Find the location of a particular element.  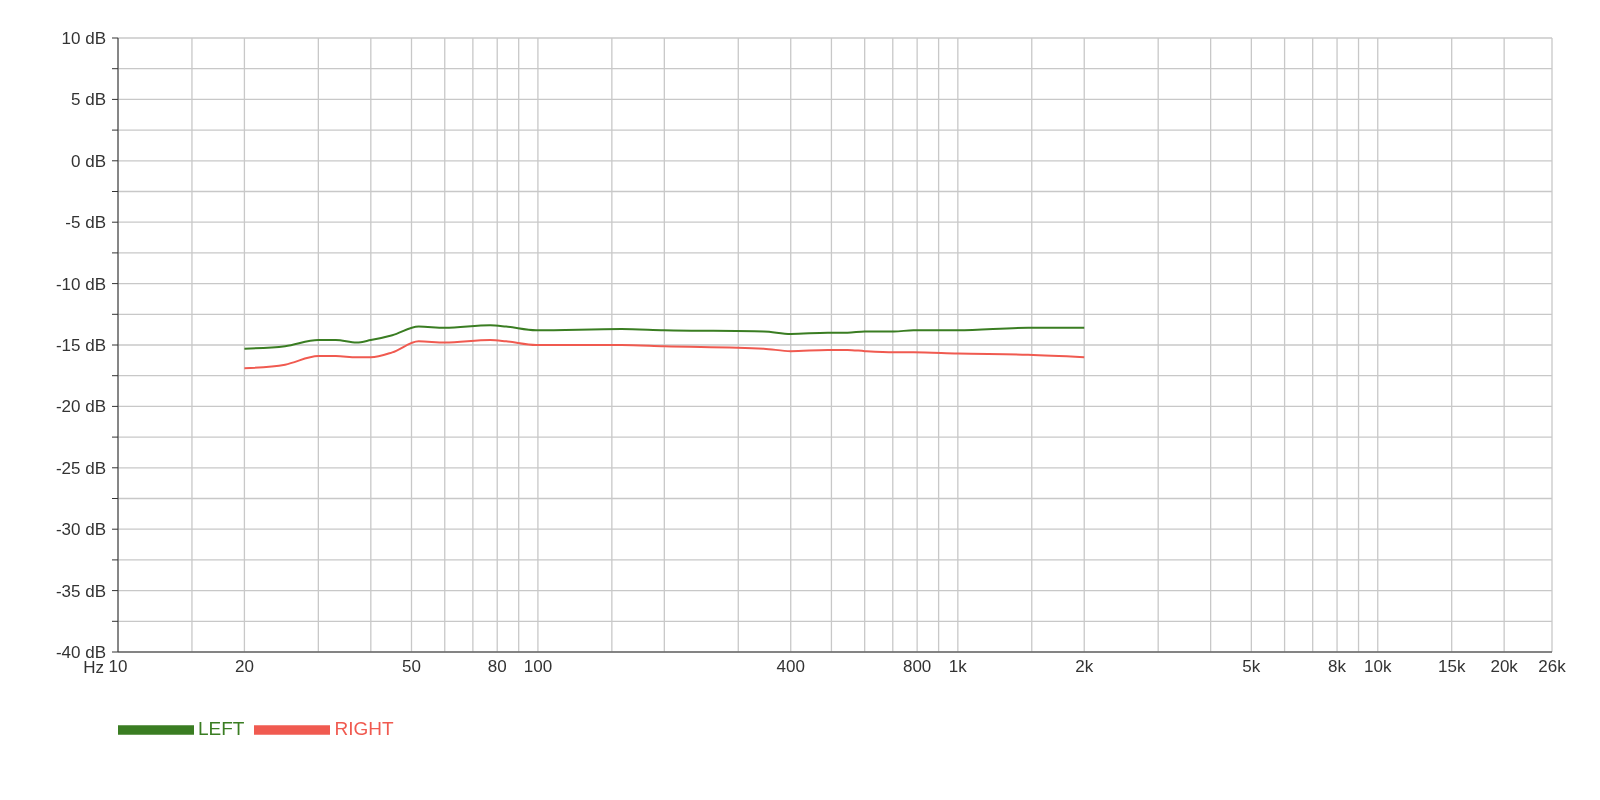

x-tick-label: 20k is located at coordinates (1504, 667).